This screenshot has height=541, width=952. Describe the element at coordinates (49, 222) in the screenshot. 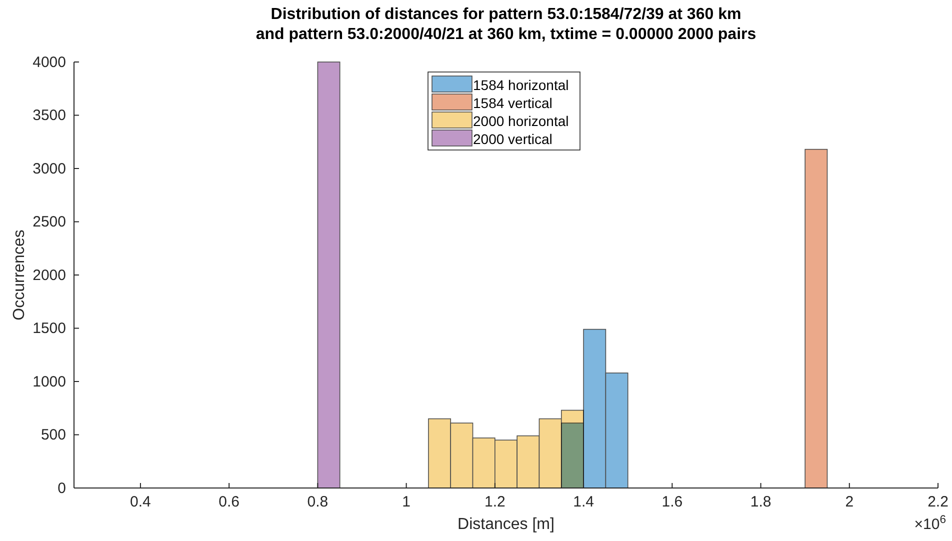

I see `y-tick-label: 2500` at that location.